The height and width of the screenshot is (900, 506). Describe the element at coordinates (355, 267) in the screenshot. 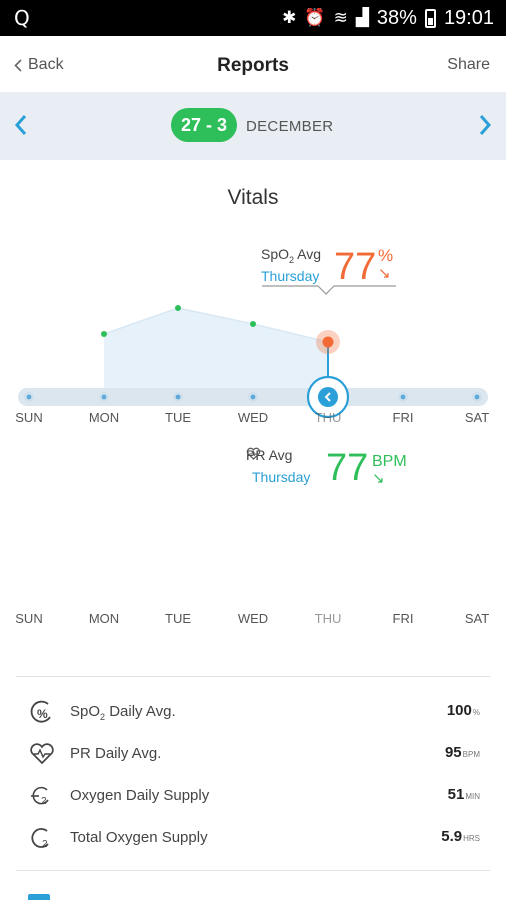

I see `spo2-avg-value: 77` at that location.